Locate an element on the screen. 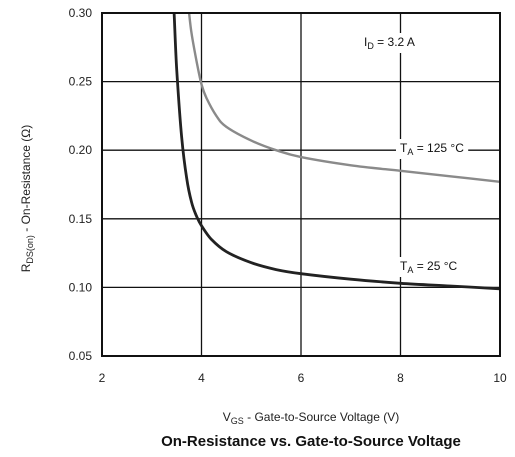 This screenshot has width=515, height=457. annotation-cold-bg is located at coordinates (429, 267).